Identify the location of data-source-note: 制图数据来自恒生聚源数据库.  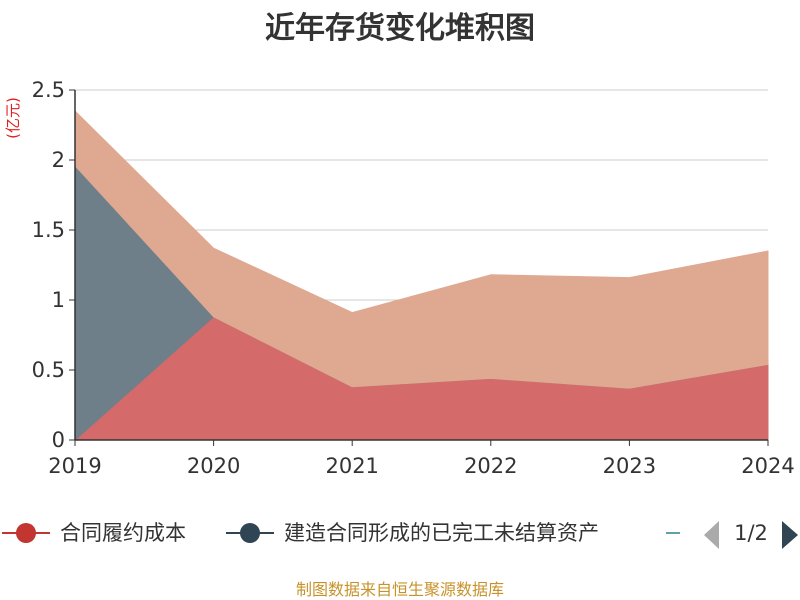
(400, 589).